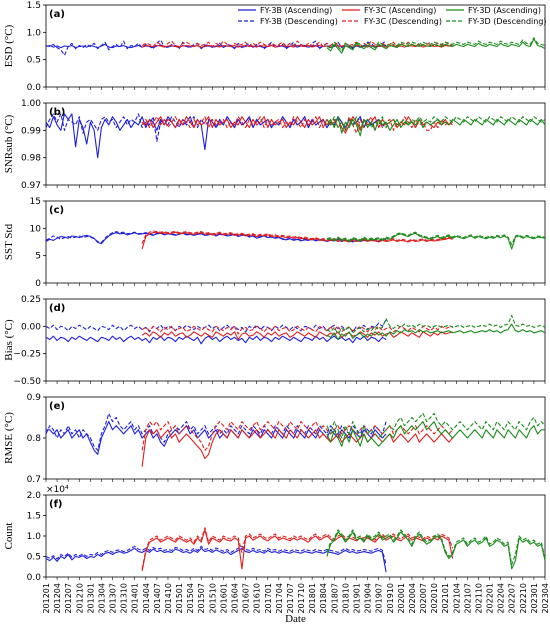 Image resolution: width=550 pixels, height=627 pixels. What do you see at coordinates (345, 598) in the screenshot?
I see `x-tick-label: 201810` at bounding box center [345, 598].